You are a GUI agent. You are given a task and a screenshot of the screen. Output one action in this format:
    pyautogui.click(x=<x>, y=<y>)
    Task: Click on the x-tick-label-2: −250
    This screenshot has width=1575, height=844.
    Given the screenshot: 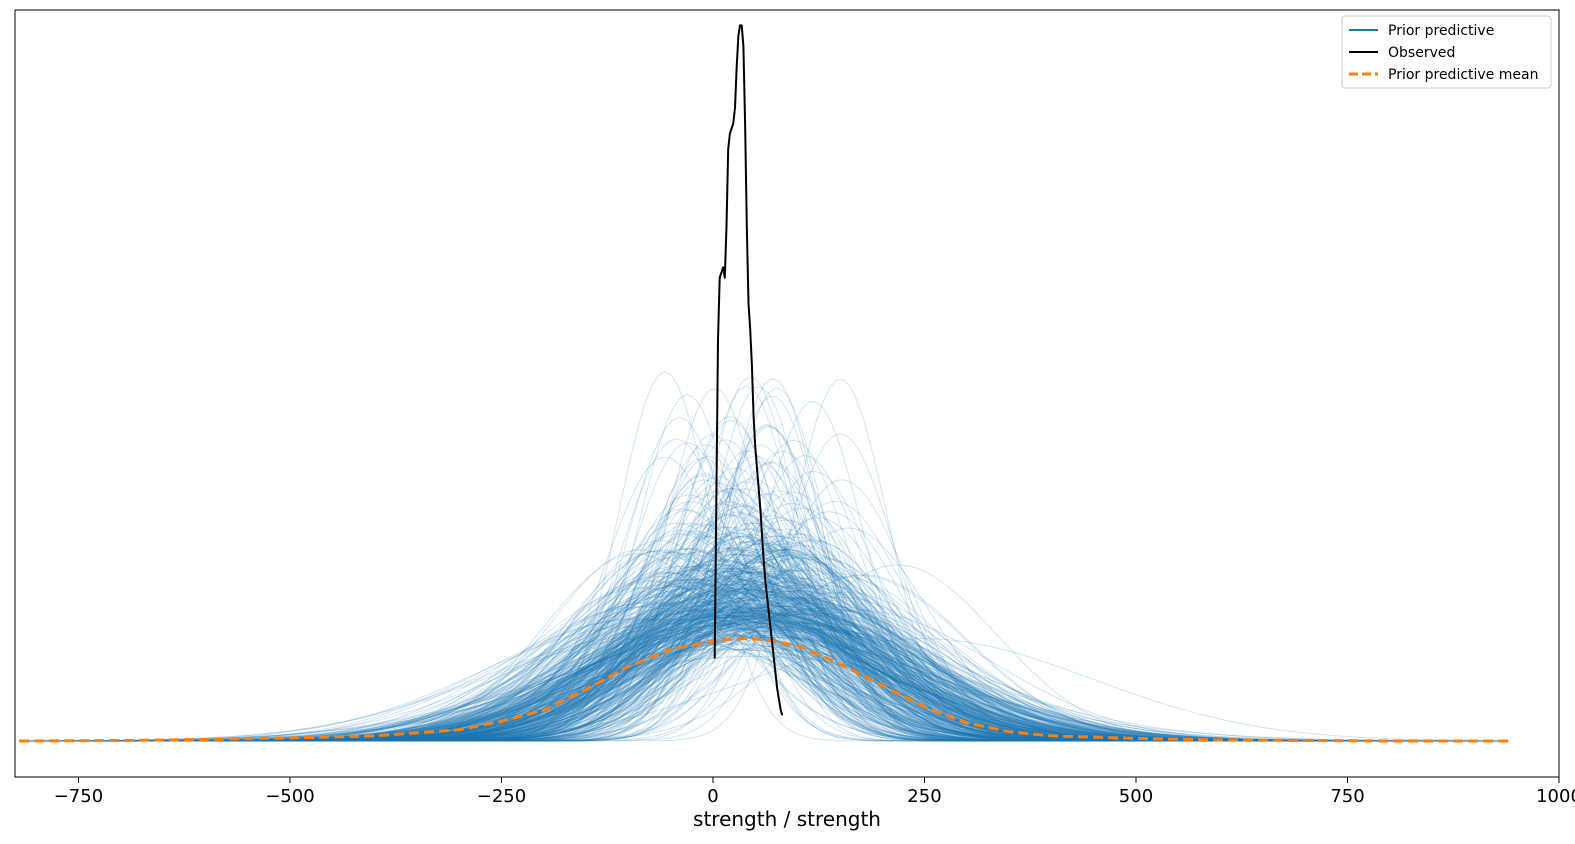 What is the action you would take?
    pyautogui.click(x=501, y=796)
    